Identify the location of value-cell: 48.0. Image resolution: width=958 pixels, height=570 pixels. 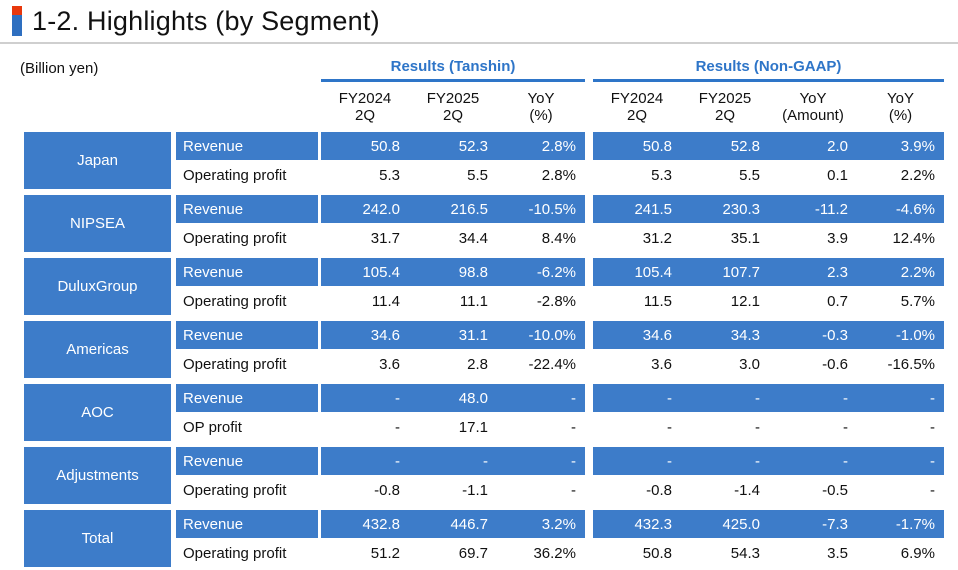
(473, 398).